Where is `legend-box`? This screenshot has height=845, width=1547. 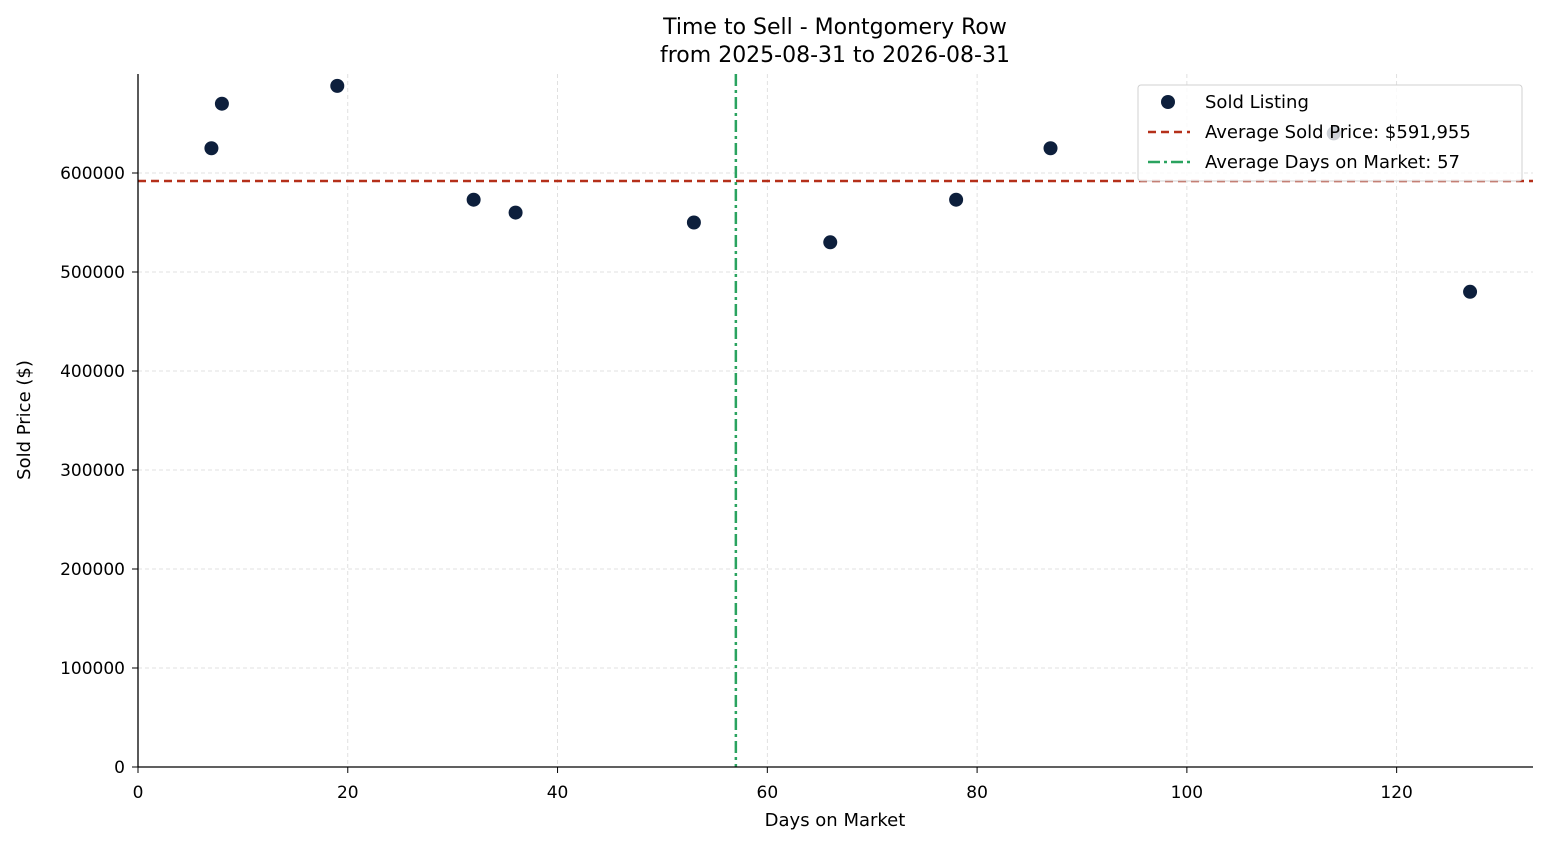
legend-box is located at coordinates (1330, 133).